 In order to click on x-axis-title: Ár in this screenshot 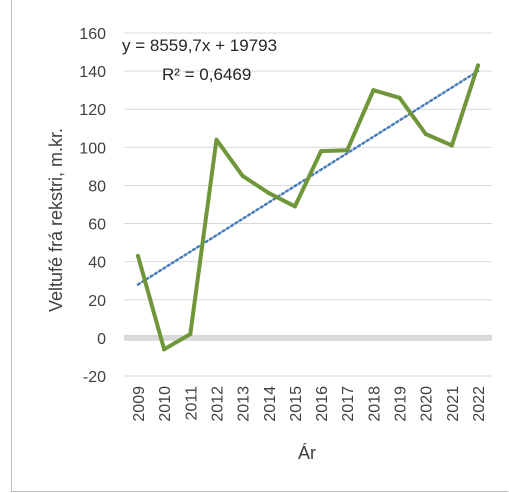, I will do `click(307, 453)`.